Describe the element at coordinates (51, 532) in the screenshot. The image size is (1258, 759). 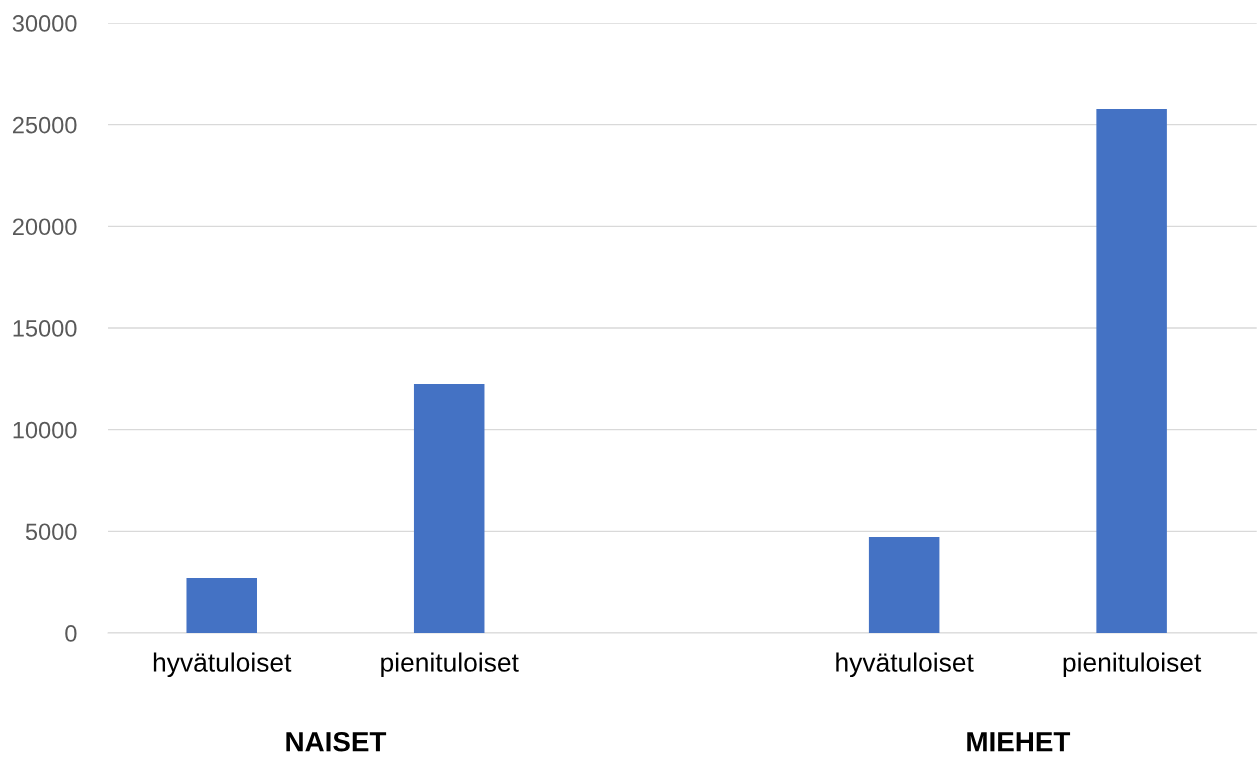
I see `y-tick-label: 5000` at that location.